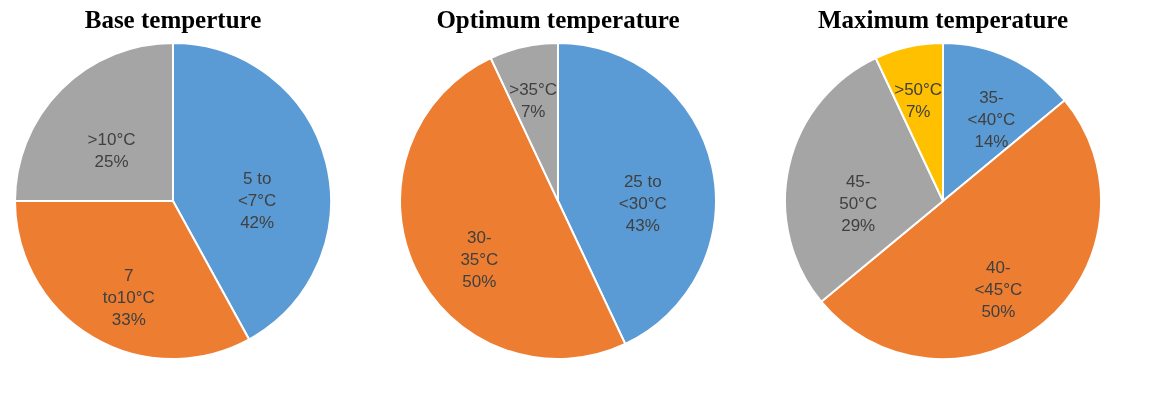 Image resolution: width=1163 pixels, height=405 pixels. Describe the element at coordinates (991, 109) in the screenshot. I see `slice-label: 35-<40°C` at that location.